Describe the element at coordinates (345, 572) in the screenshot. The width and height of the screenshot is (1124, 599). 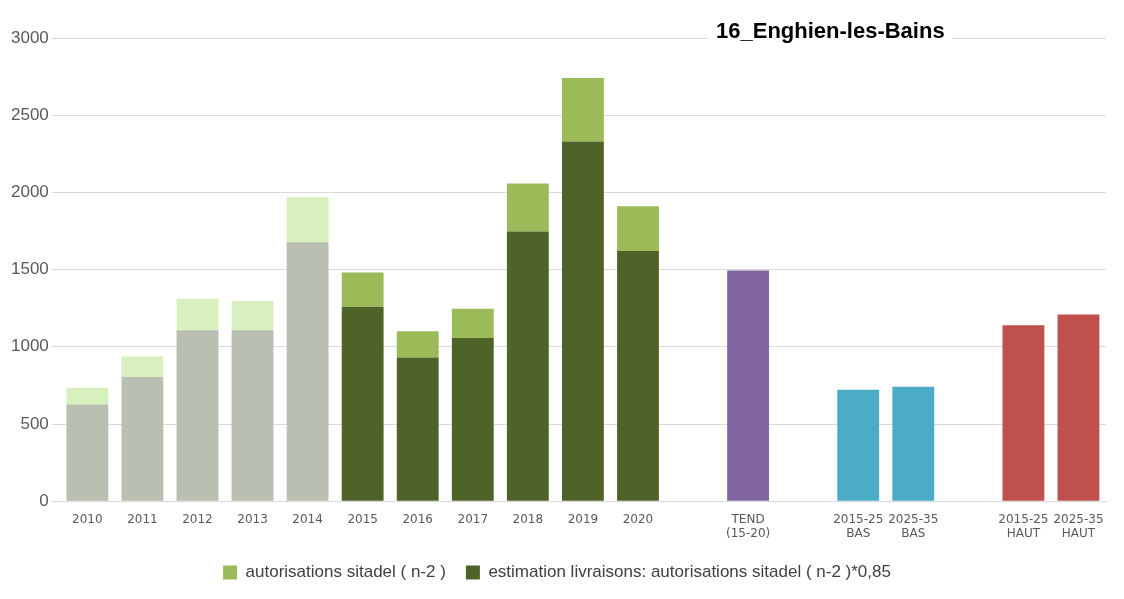
I see `legend-label: autorisations sitadel ( n-2 )` at that location.